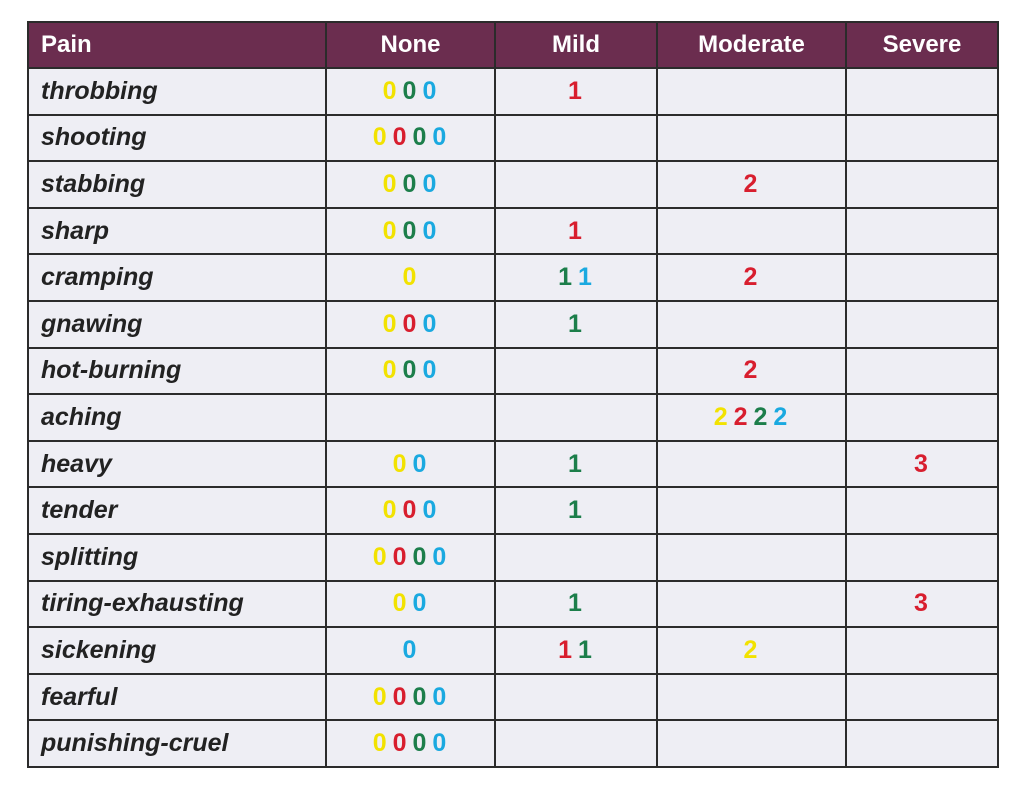  I want to click on cell-none: 0, so click(410, 277).